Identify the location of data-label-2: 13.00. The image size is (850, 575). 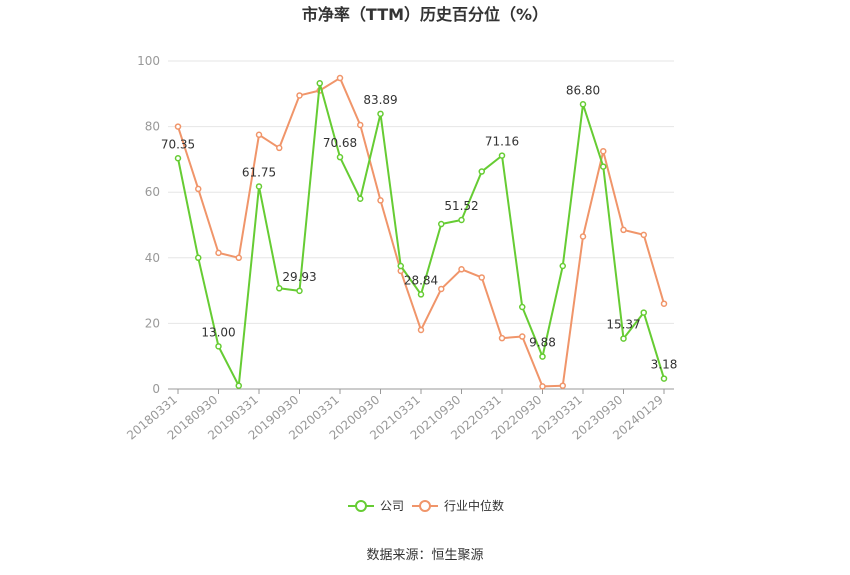
(218, 332).